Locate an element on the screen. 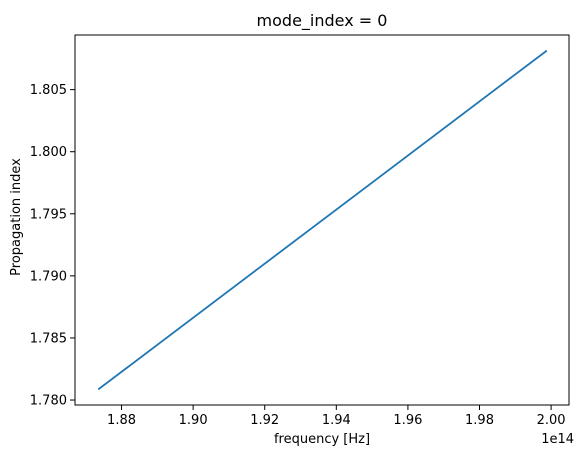 Image resolution: width=584 pixels, height=455 pixels. x-tick-label-6: 2.00 is located at coordinates (551, 420).